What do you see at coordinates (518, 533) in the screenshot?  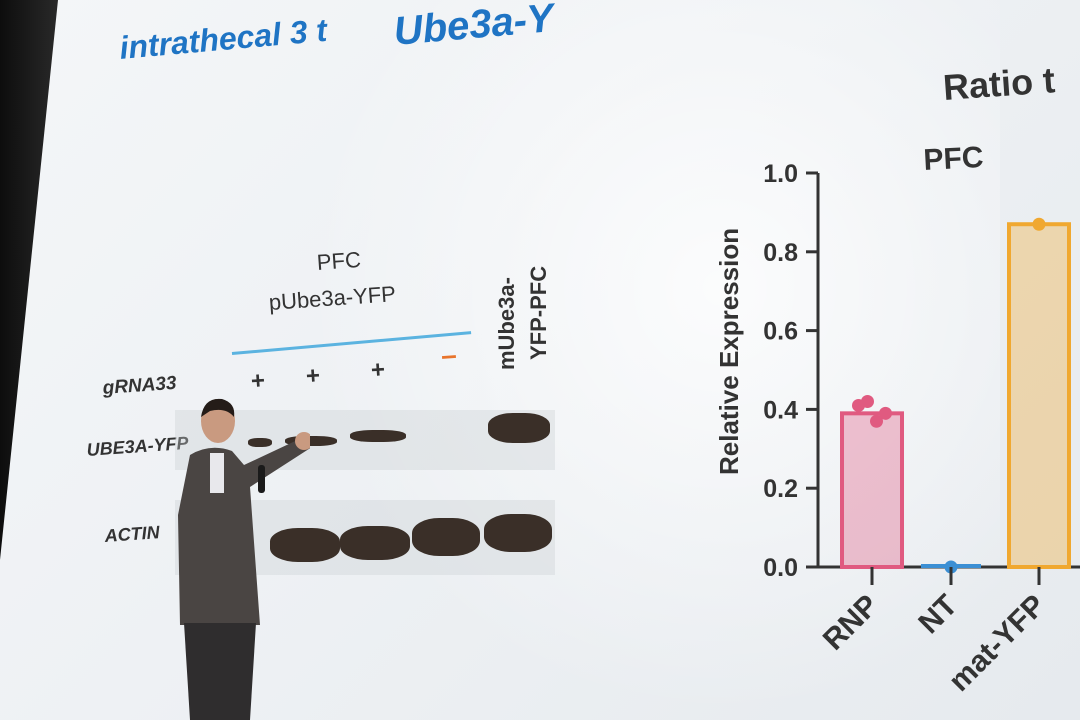 I see `band-actin-control` at bounding box center [518, 533].